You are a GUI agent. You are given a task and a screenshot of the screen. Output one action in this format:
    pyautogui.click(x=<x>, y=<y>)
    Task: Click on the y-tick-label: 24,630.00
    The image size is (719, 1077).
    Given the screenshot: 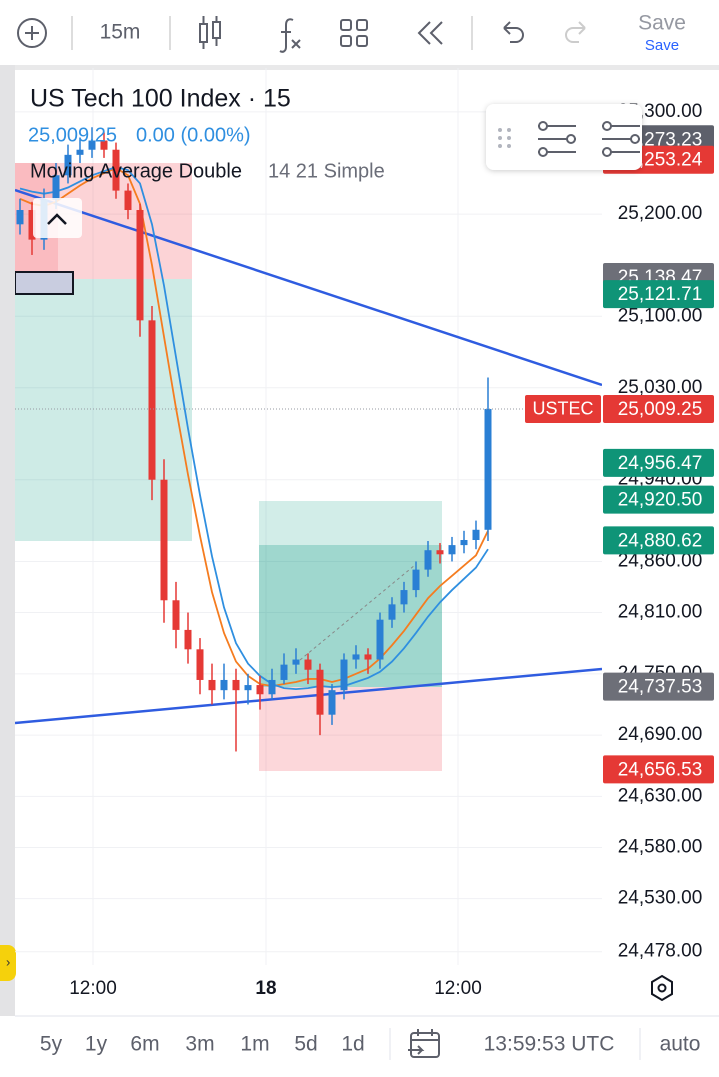 What is the action you would take?
    pyautogui.click(x=660, y=795)
    